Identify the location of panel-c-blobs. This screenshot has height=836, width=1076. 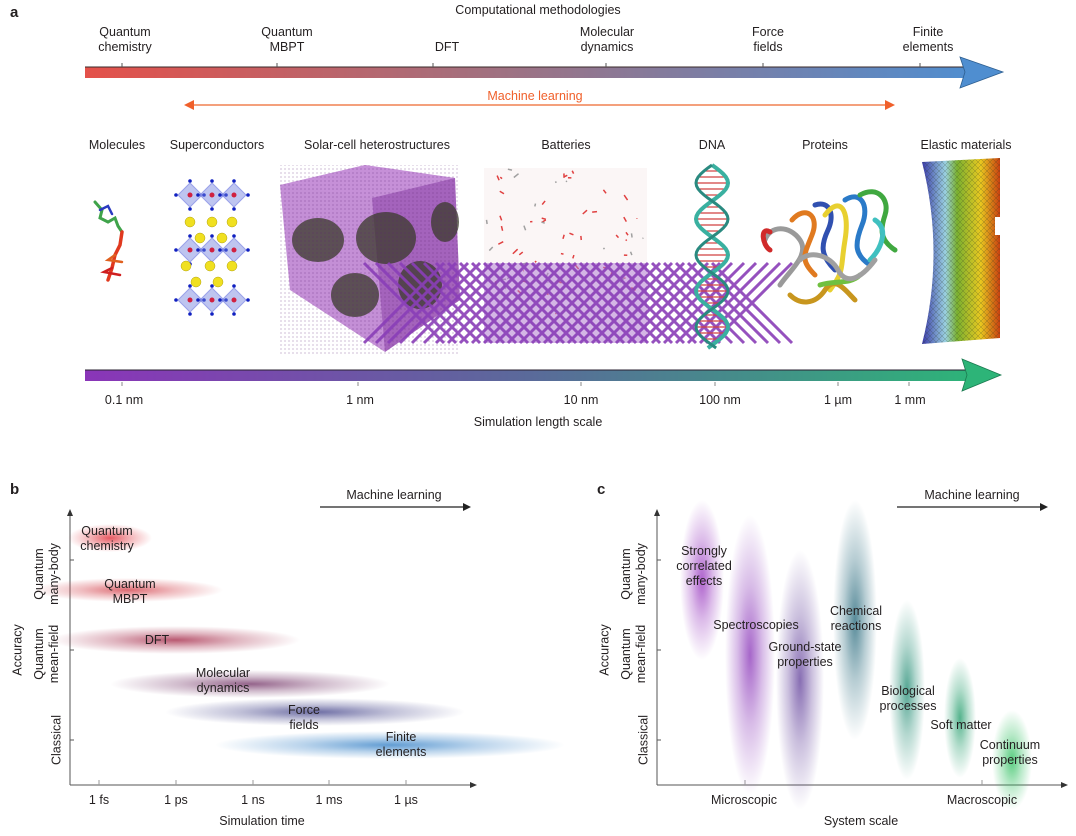
(856, 655).